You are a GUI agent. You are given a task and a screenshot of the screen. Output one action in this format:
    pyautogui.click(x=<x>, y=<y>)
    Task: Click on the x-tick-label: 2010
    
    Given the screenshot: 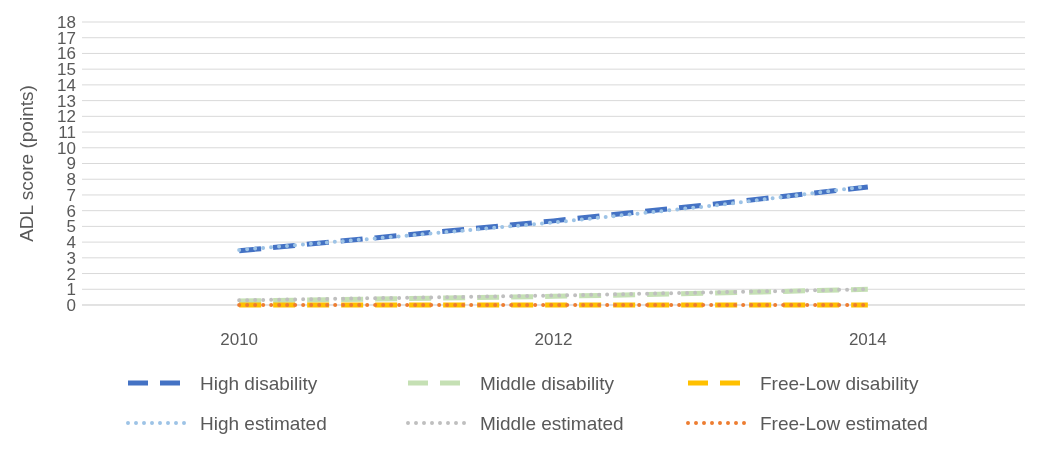 What is the action you would take?
    pyautogui.click(x=239, y=339)
    